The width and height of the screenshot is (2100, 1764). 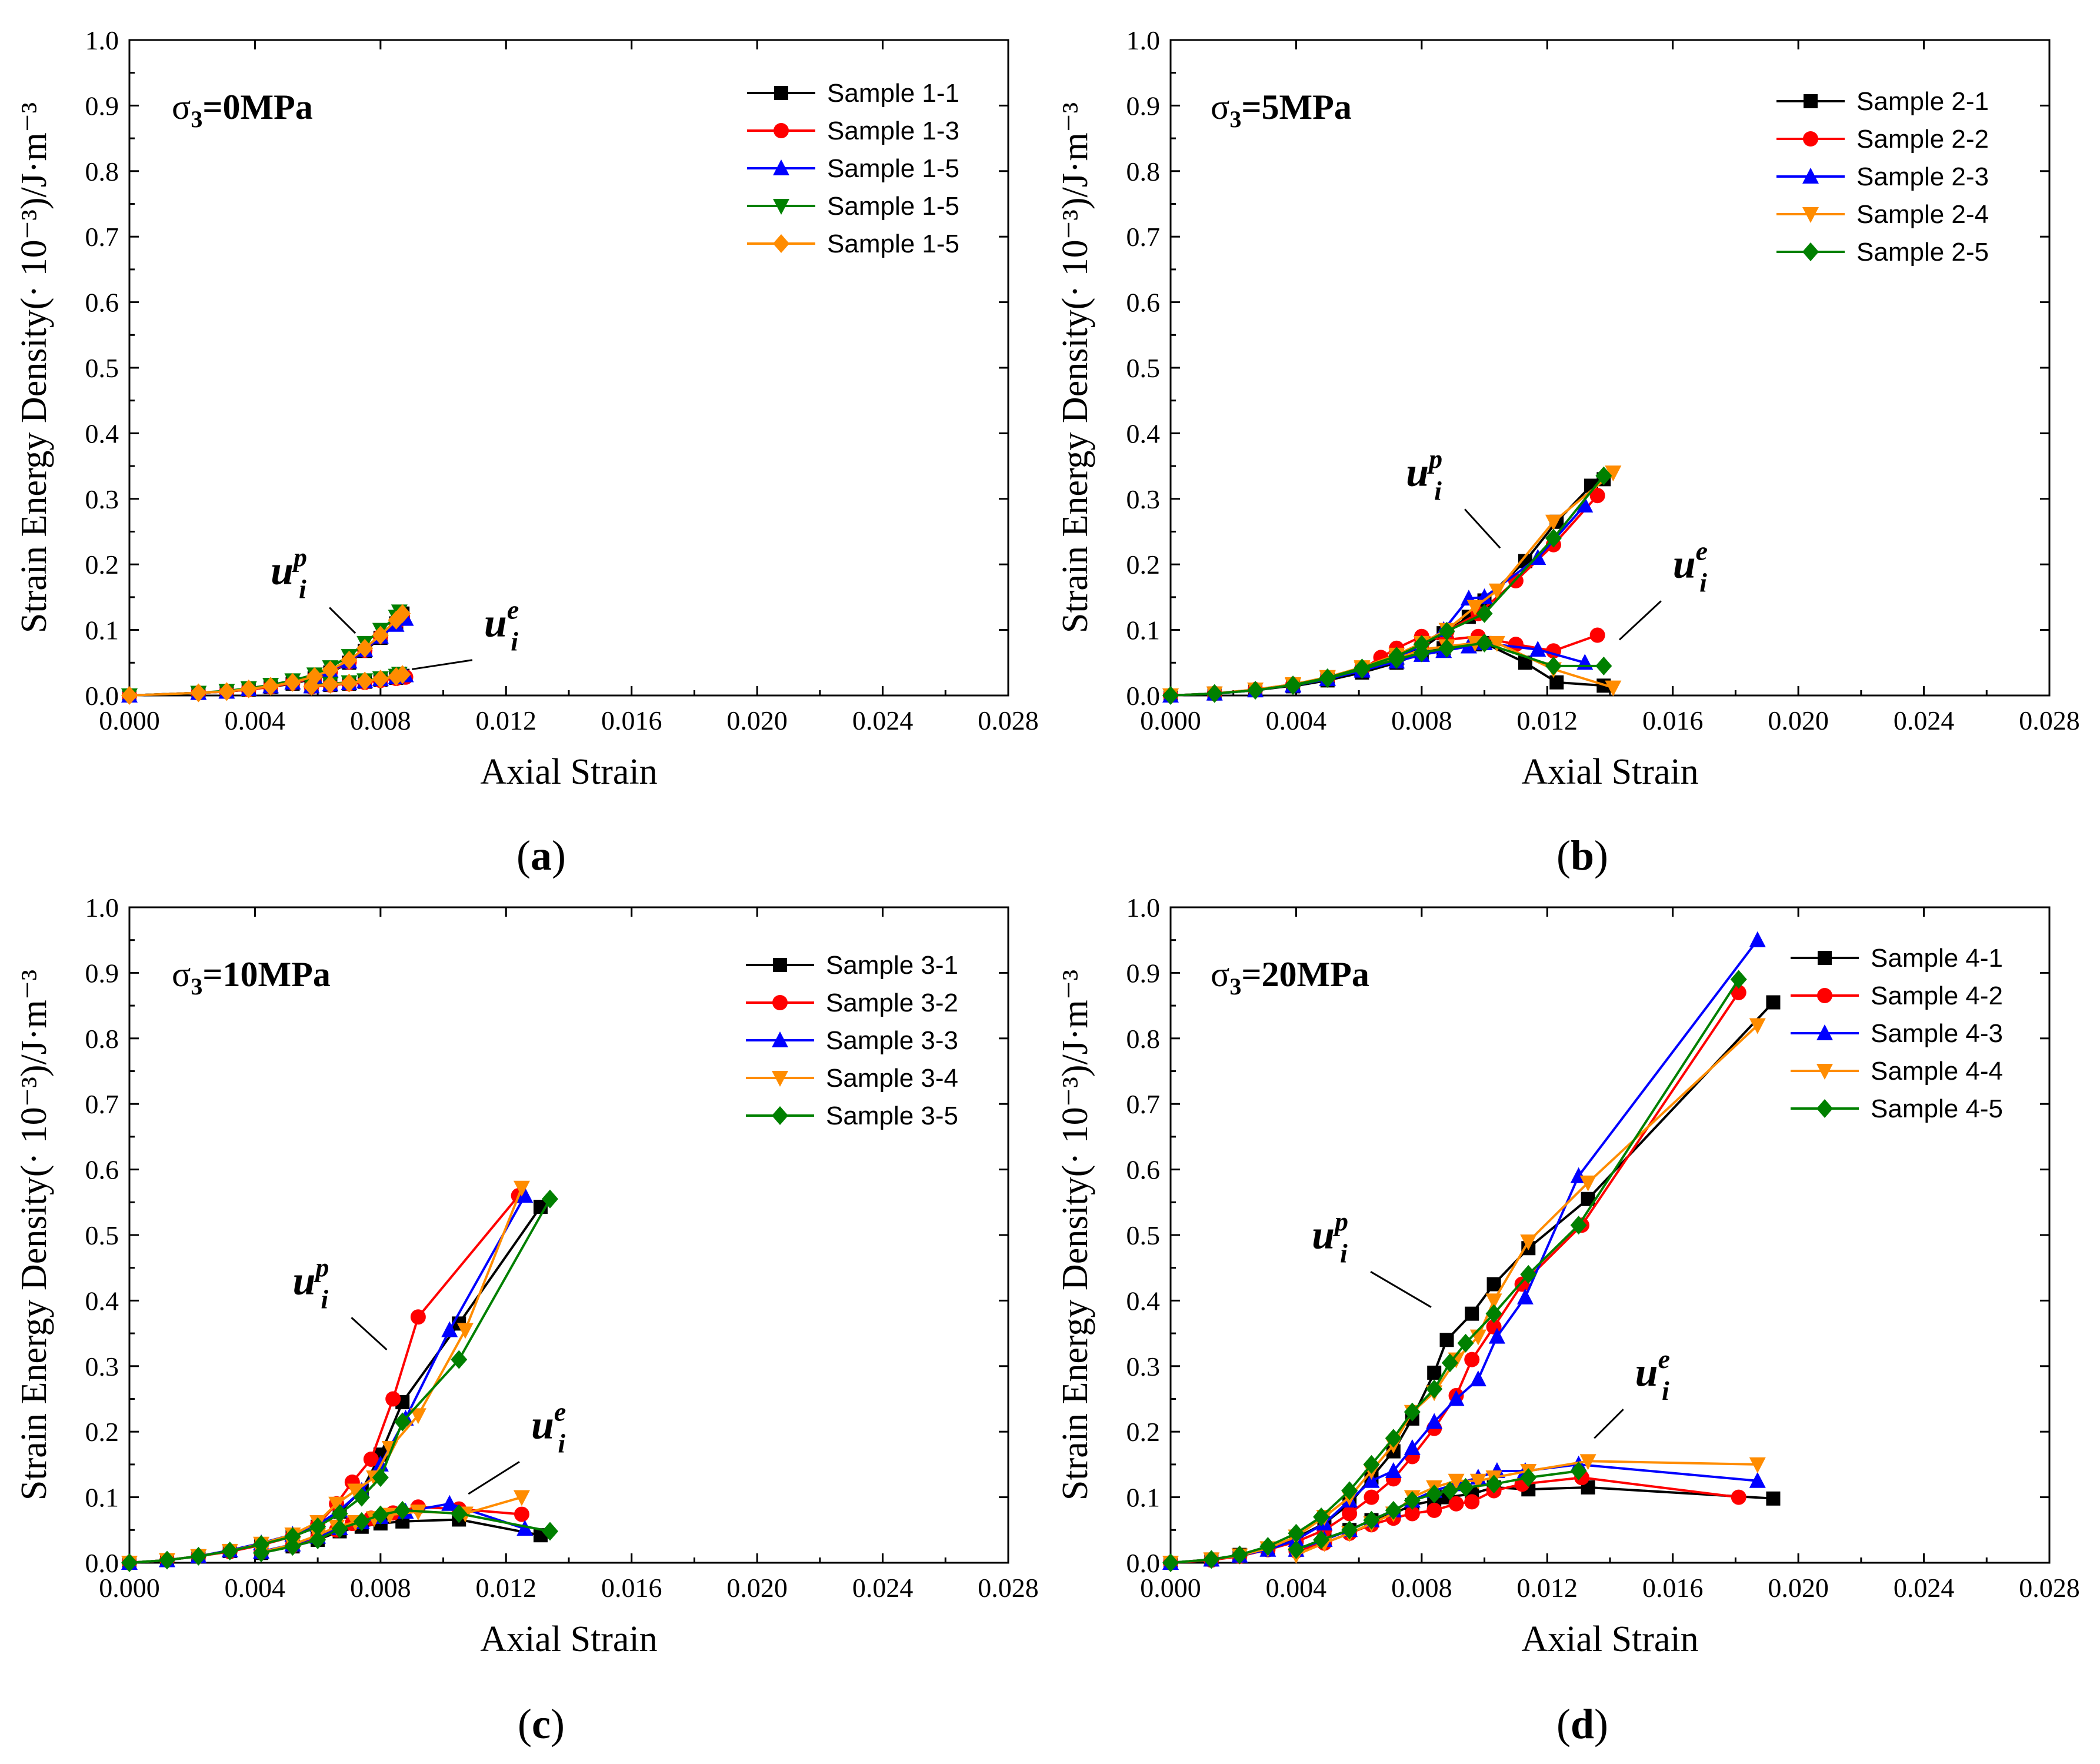 I want to click on x-axis-title: Axial Strain, so click(x=1609, y=772).